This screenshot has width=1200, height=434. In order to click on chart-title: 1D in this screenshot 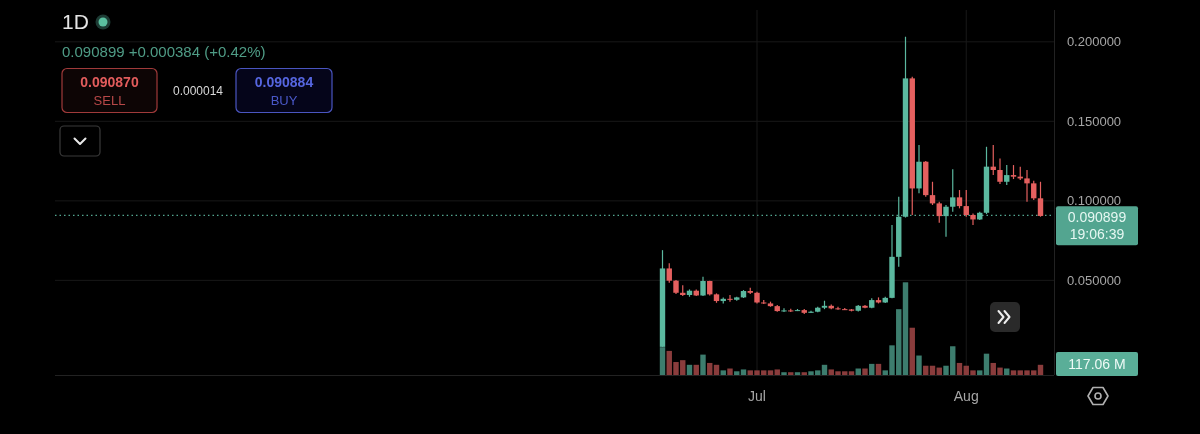, I will do `click(75, 21)`.